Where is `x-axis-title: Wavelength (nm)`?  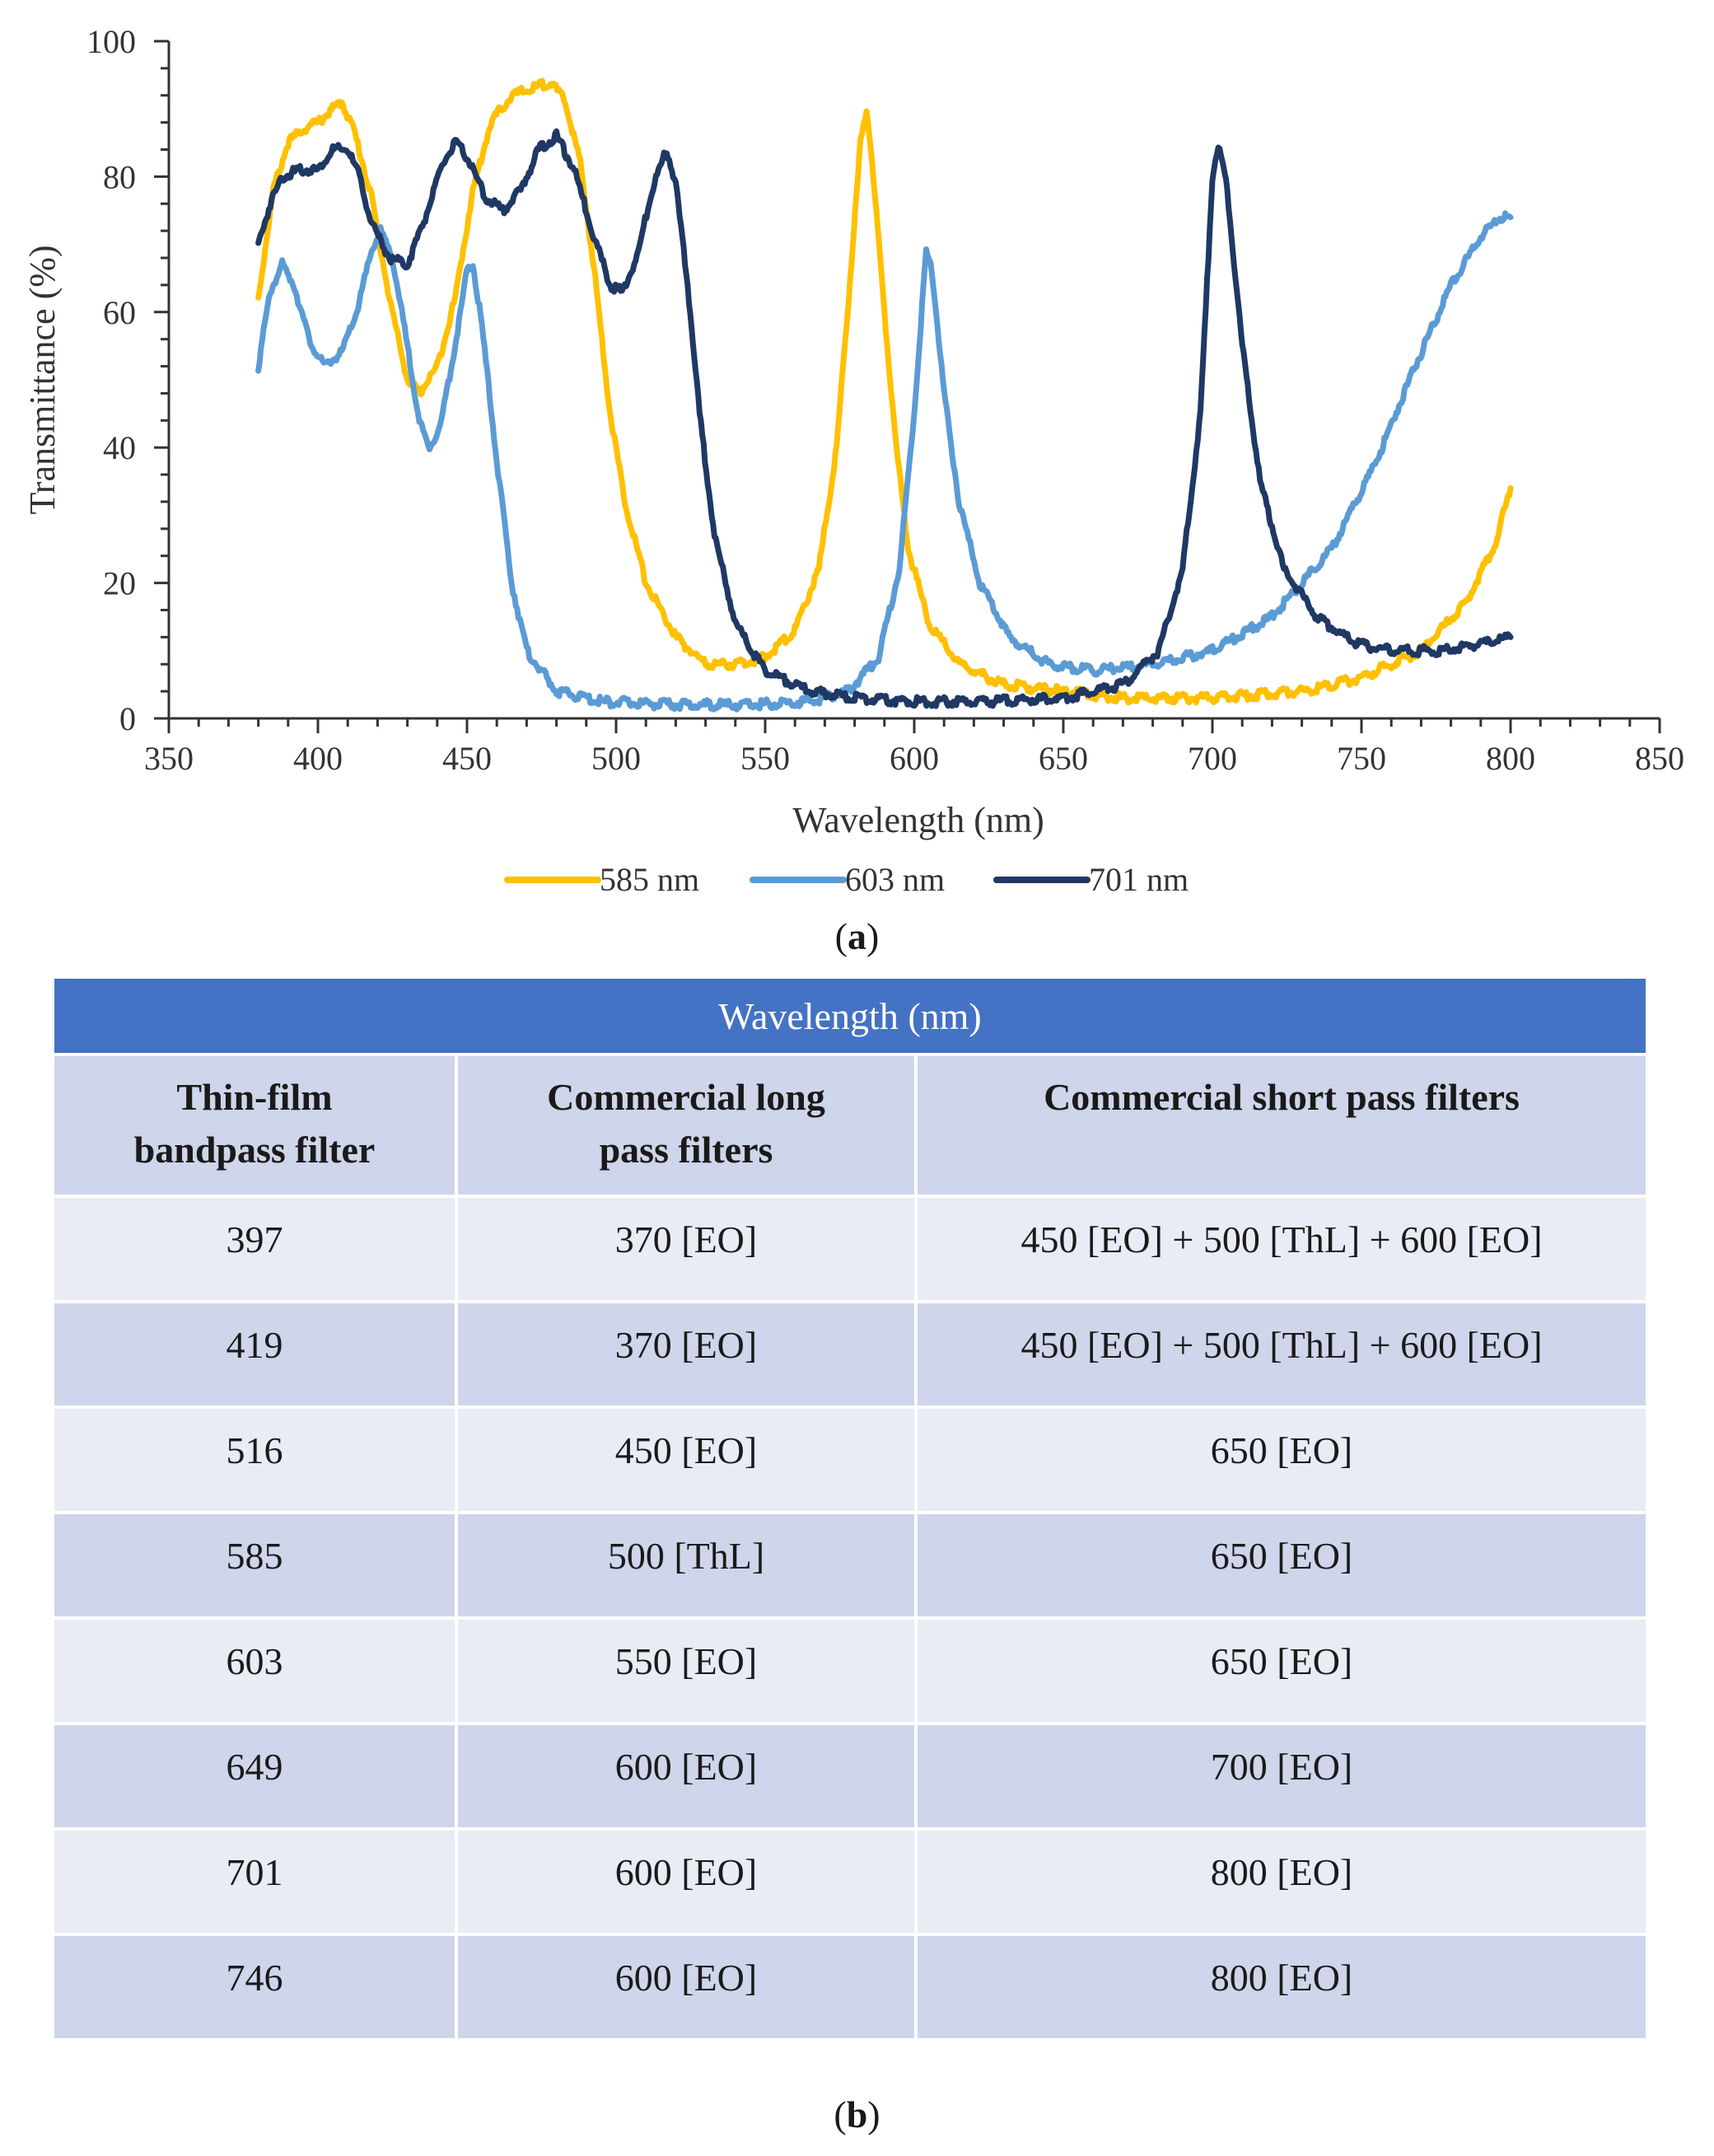 x-axis-title: Wavelength (nm) is located at coordinates (918, 820).